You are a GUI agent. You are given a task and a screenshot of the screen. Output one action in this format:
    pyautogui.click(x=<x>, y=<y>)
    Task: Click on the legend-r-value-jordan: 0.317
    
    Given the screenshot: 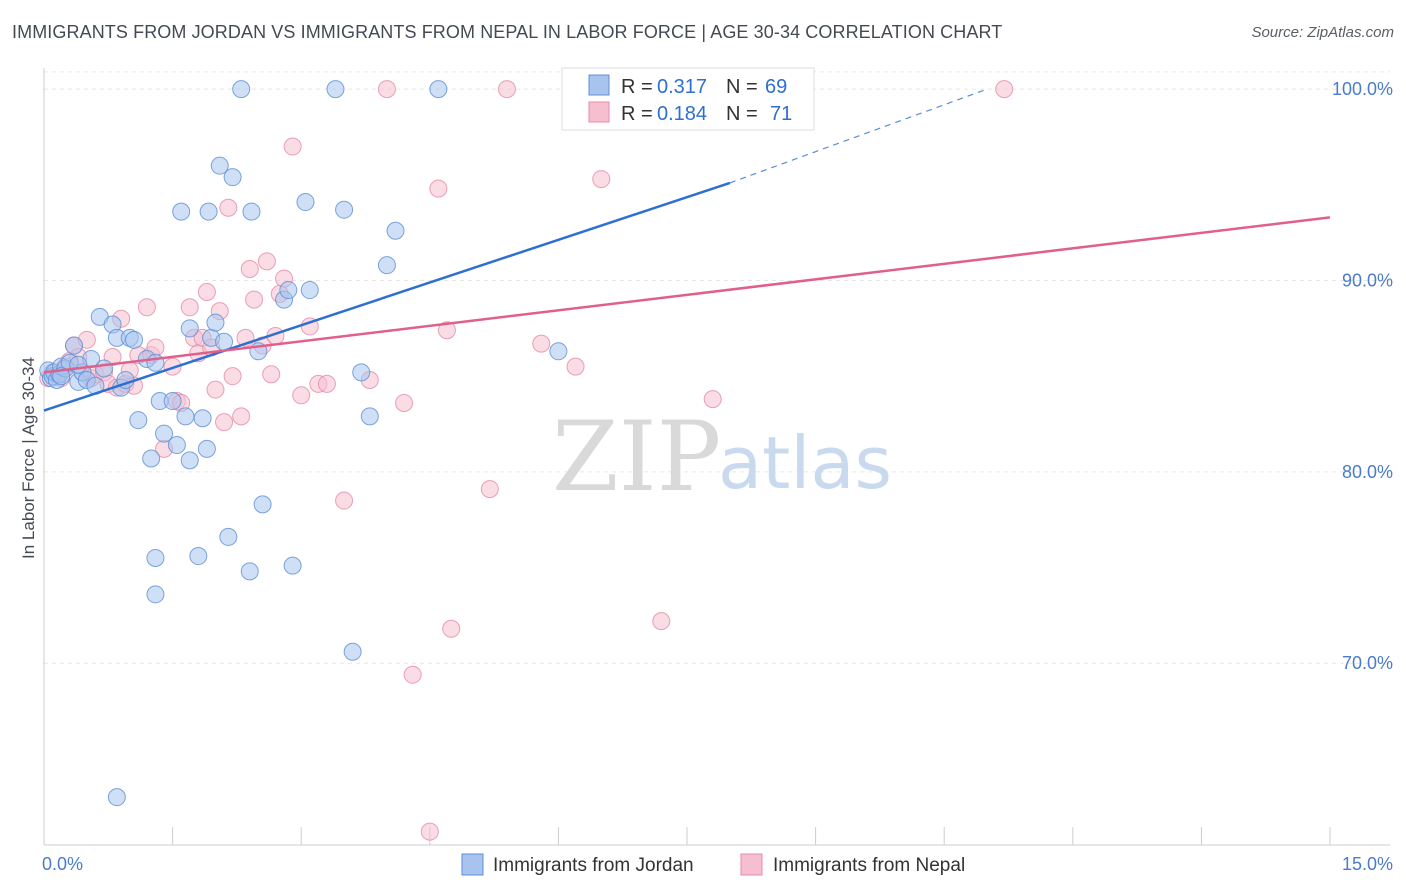 What is the action you would take?
    pyautogui.click(x=682, y=87)
    